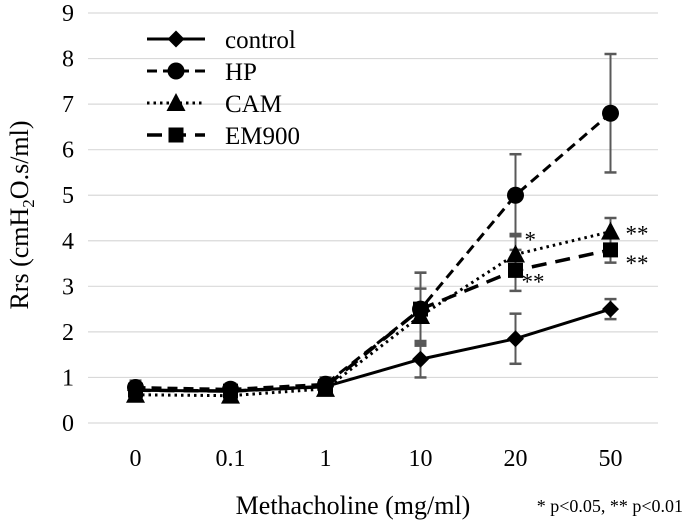 This screenshot has width=685, height=525. Describe the element at coordinates (516, 459) in the screenshot. I see `x-tick-label-20: 20` at that location.